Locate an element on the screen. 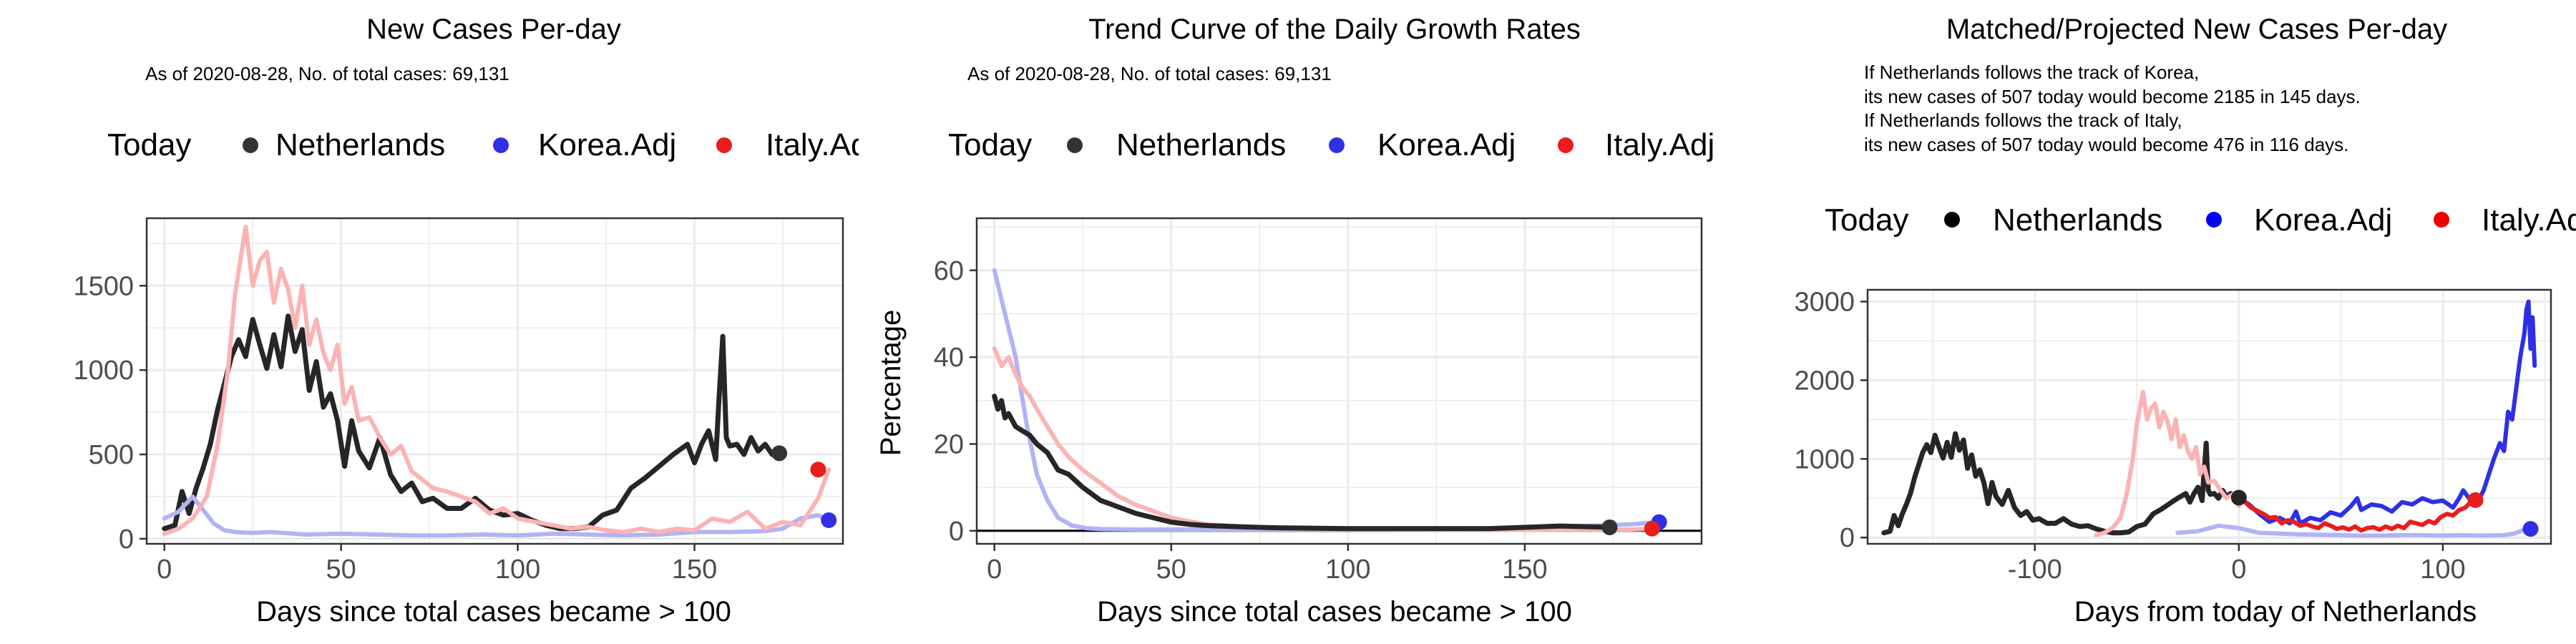 This screenshot has height=644, width=2576. panel-title: New Cases Per-day is located at coordinates (493, 29).